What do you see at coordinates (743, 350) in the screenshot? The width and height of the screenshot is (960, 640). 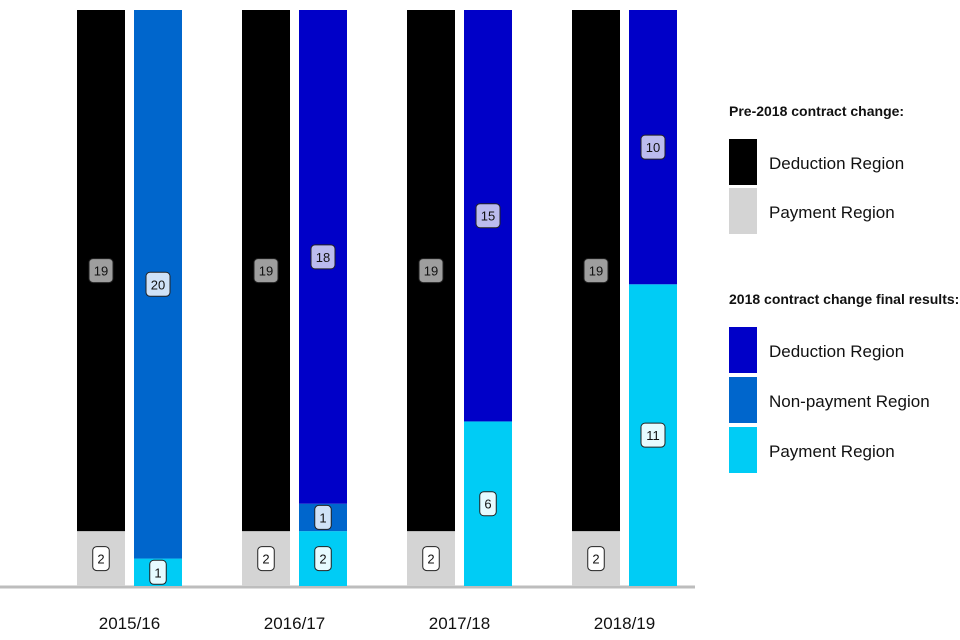 I see `legend-swatch-2018-deduction-region` at bounding box center [743, 350].